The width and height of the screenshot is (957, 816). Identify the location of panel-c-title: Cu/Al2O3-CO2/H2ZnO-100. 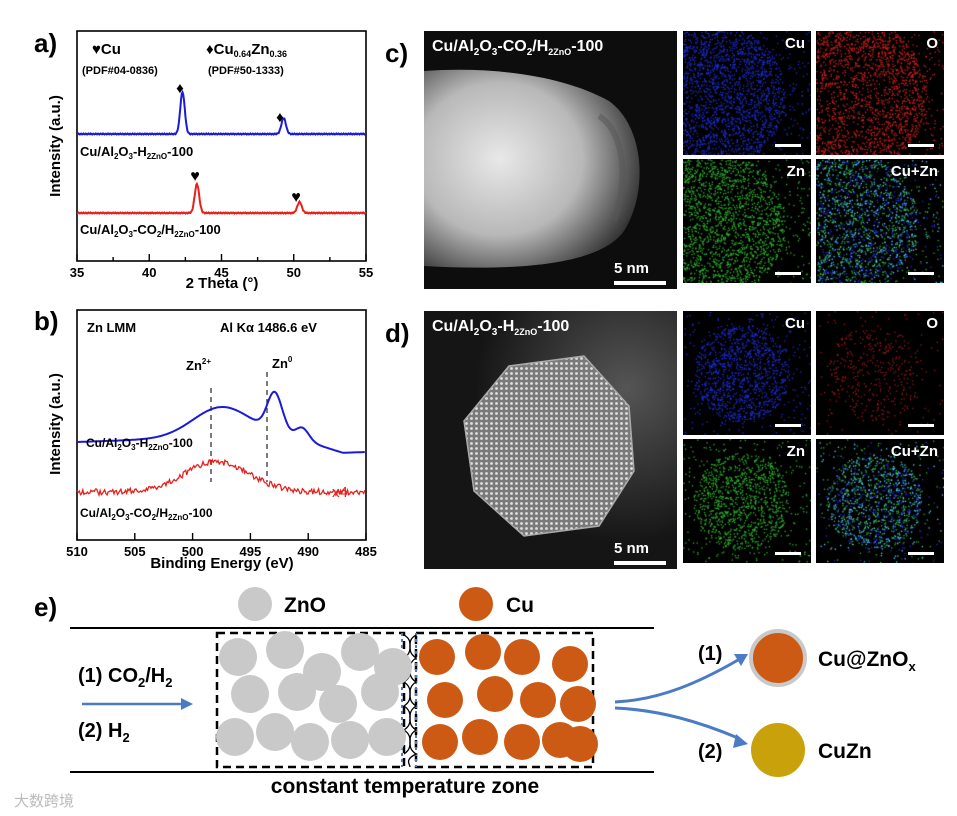
(518, 48).